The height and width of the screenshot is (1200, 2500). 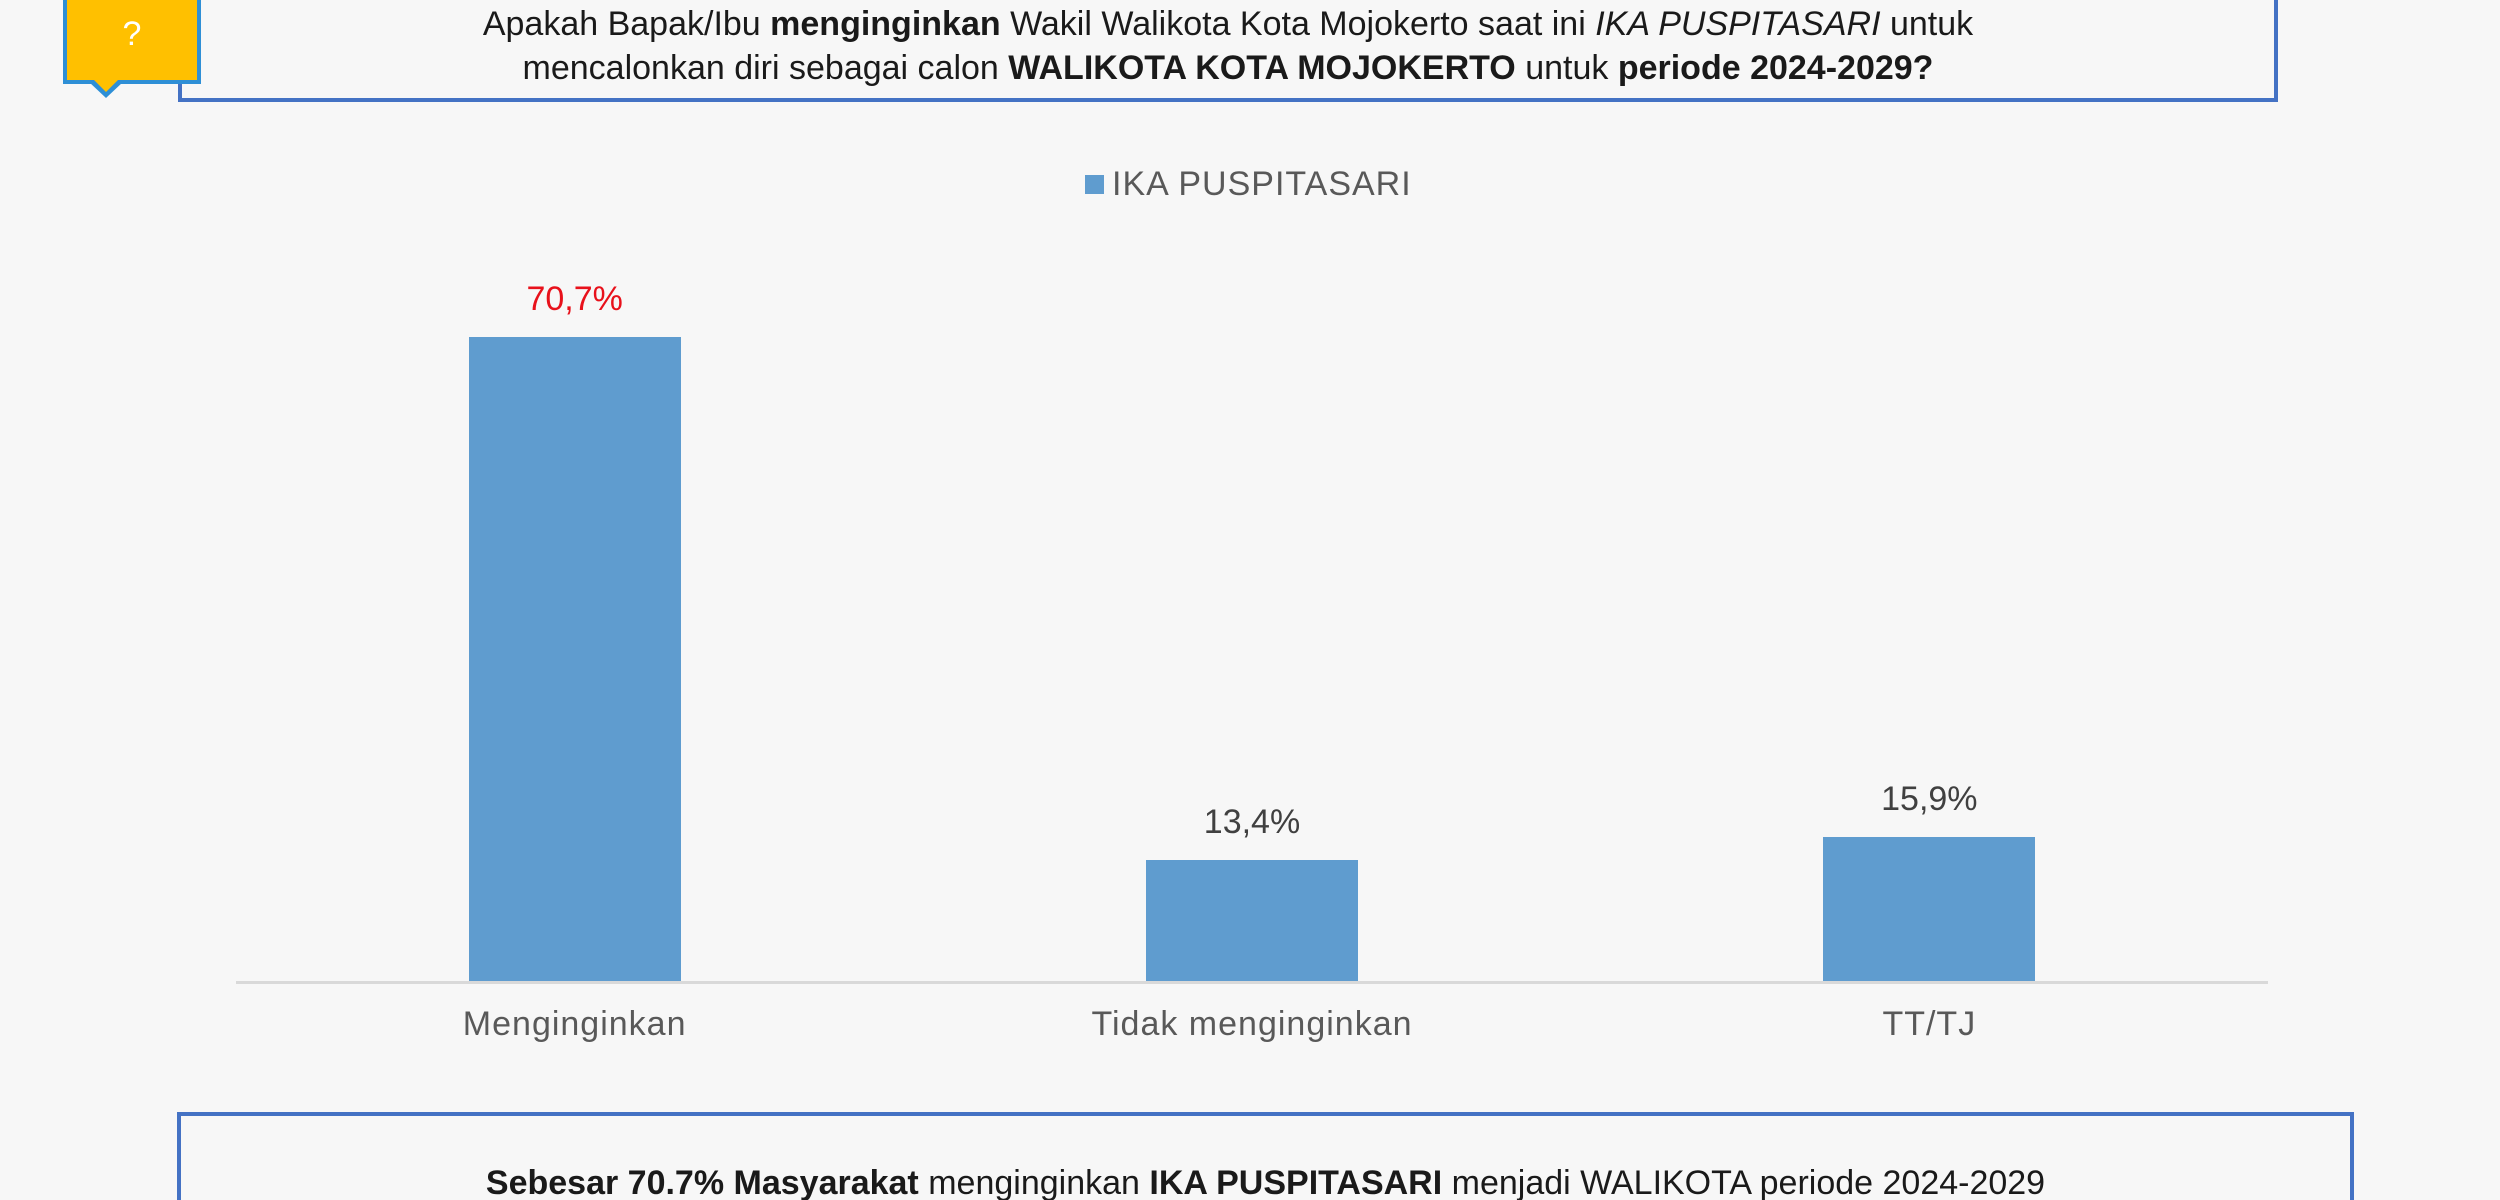 What do you see at coordinates (1252, 1024) in the screenshot?
I see `category-label: Tidak menginginkan` at bounding box center [1252, 1024].